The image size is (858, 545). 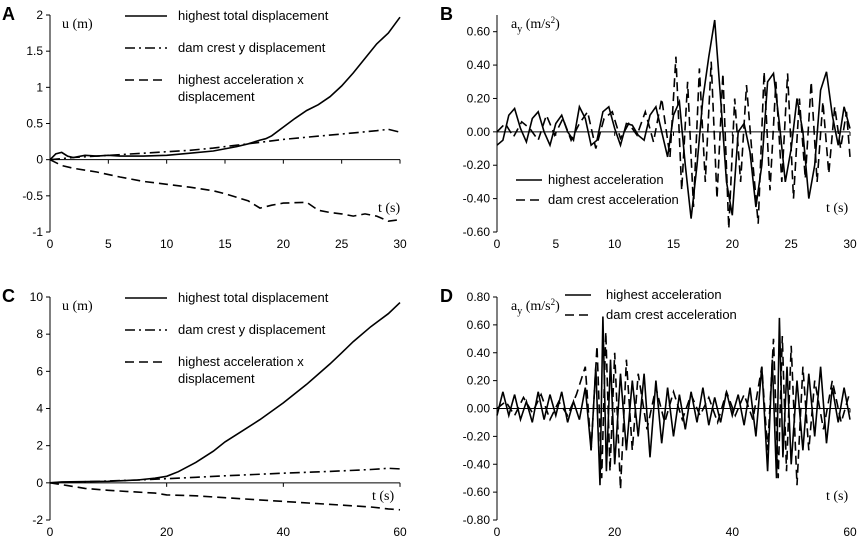 I want to click on y-tick-label: -0.80, so click(x=477, y=520).